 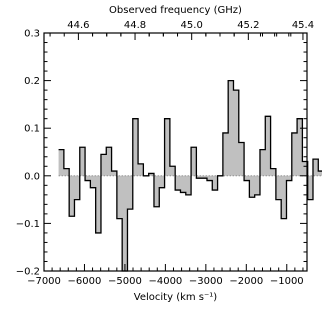 What do you see at coordinates (135, 25) in the screenshot?
I see `top-tick-label: 44.8` at bounding box center [135, 25].